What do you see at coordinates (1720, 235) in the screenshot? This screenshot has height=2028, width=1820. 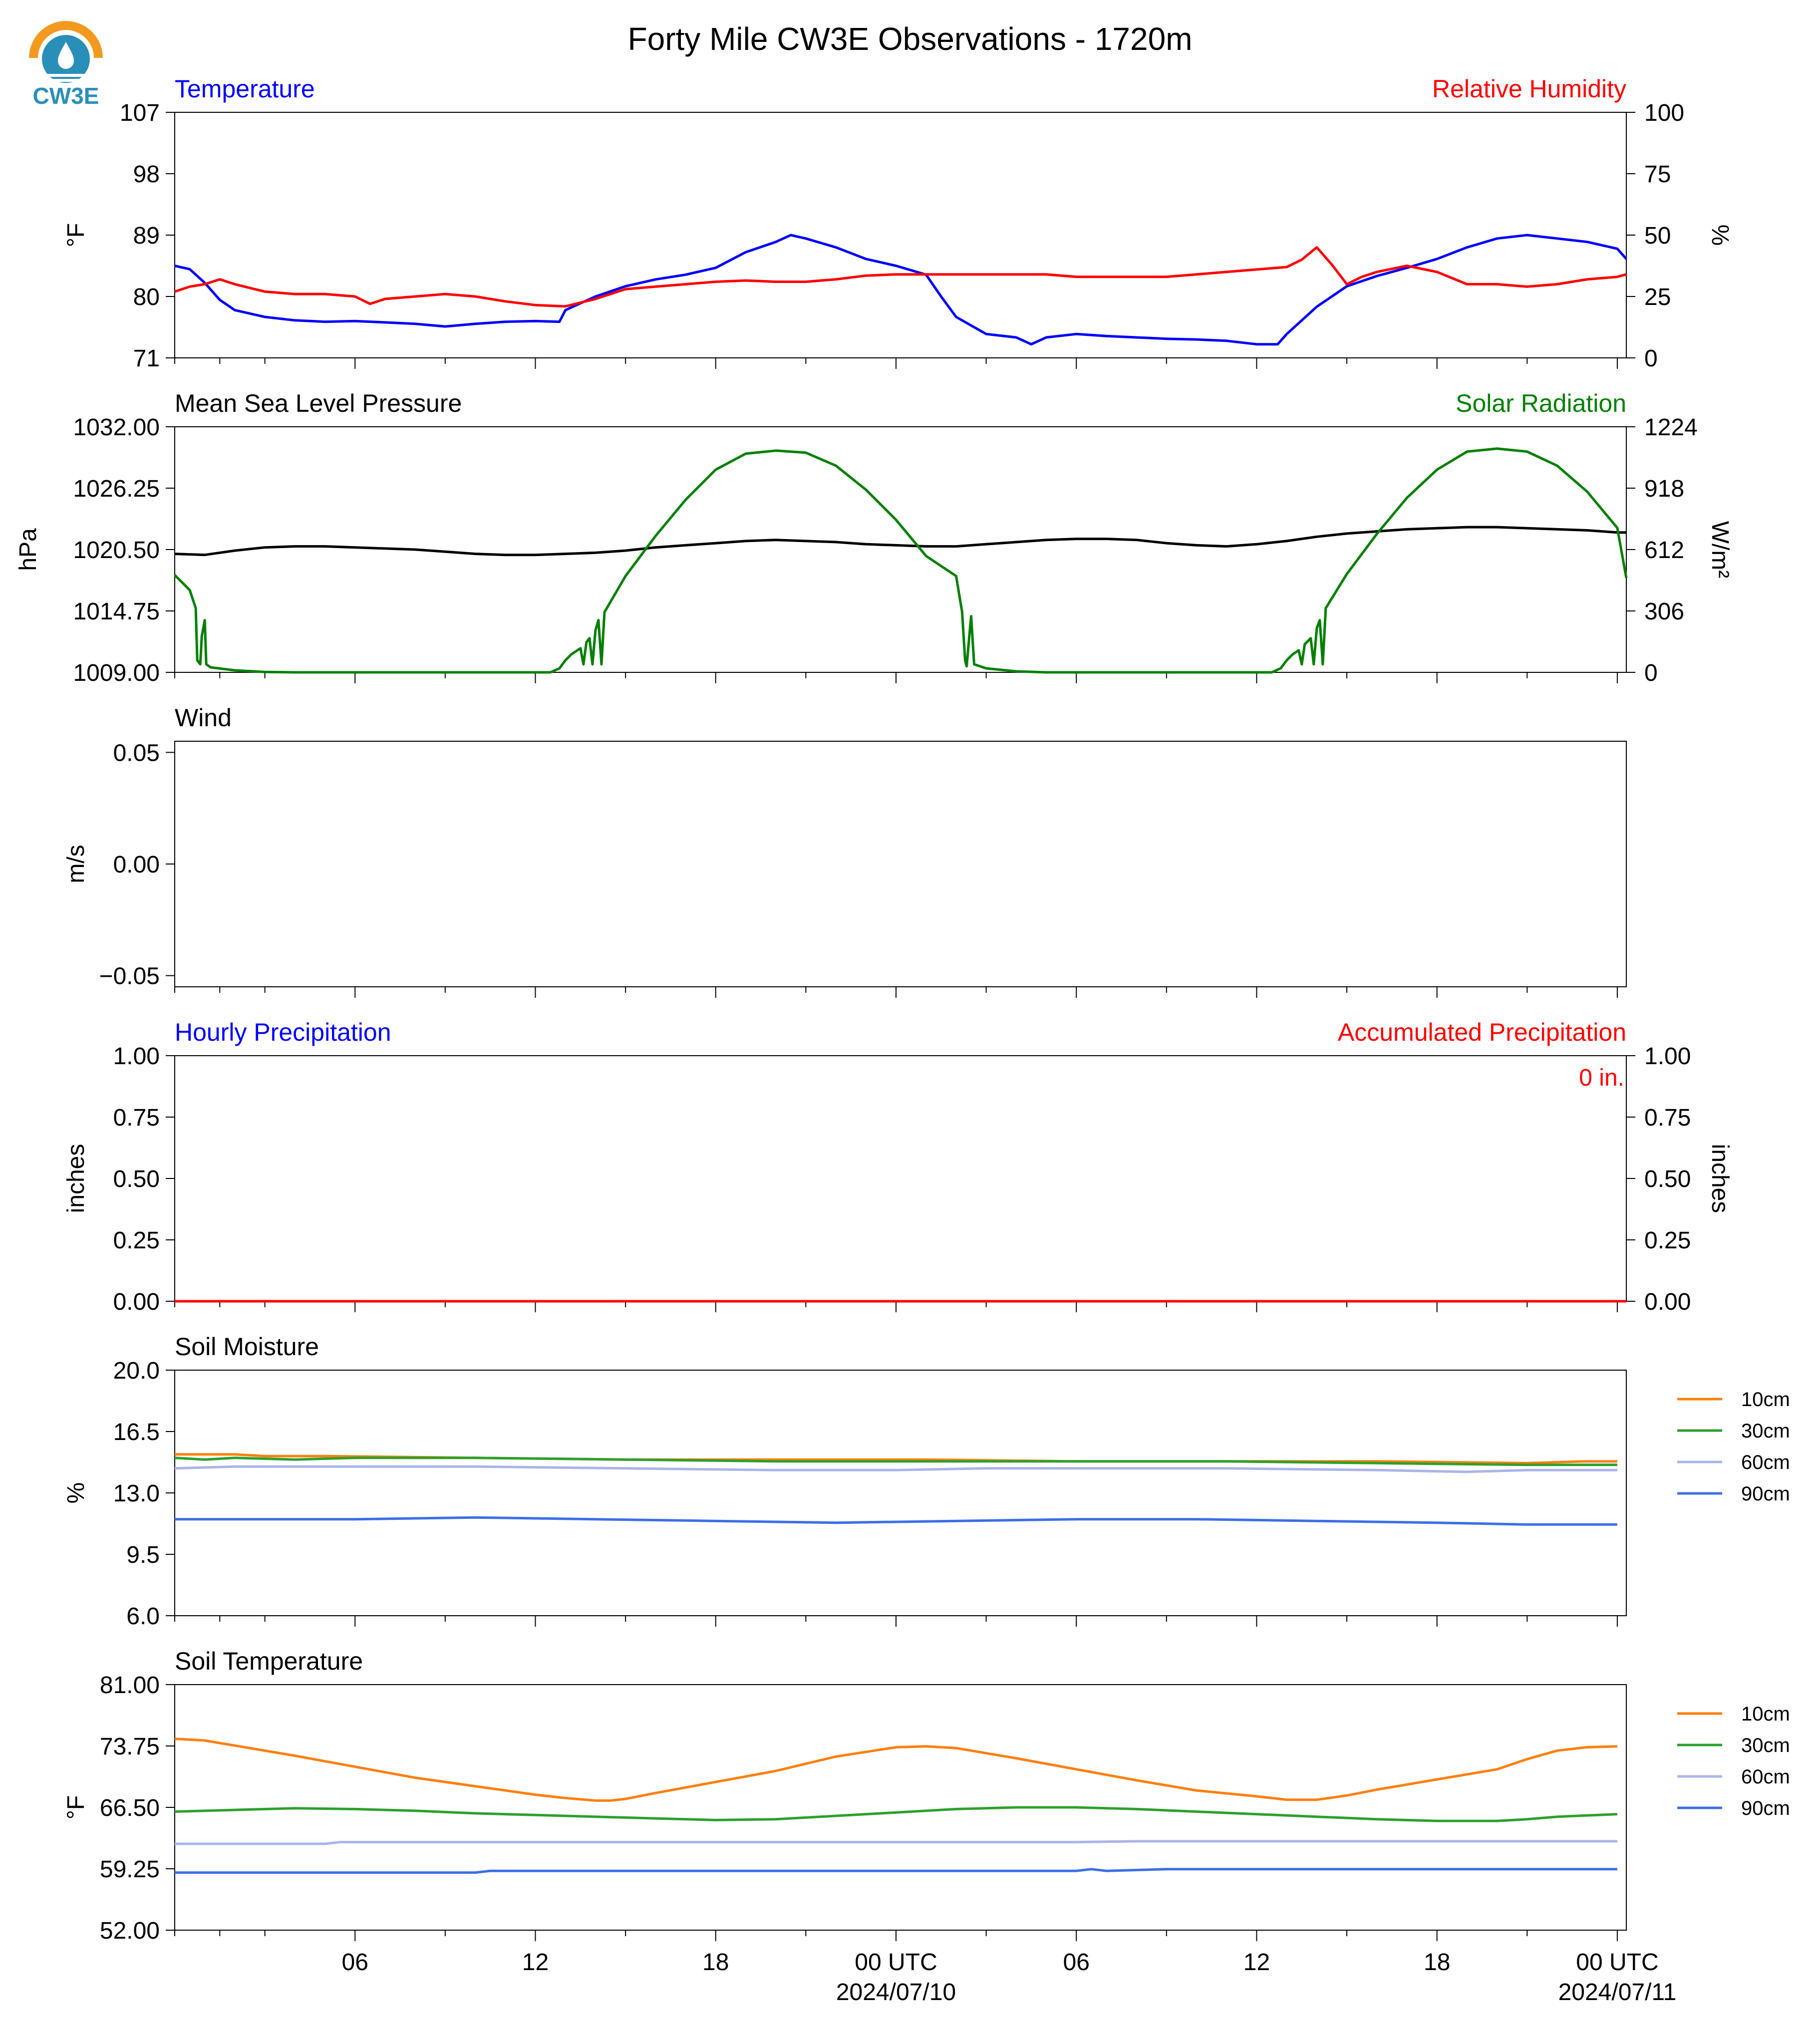 I see `y-axis-label-right: %` at bounding box center [1720, 235].